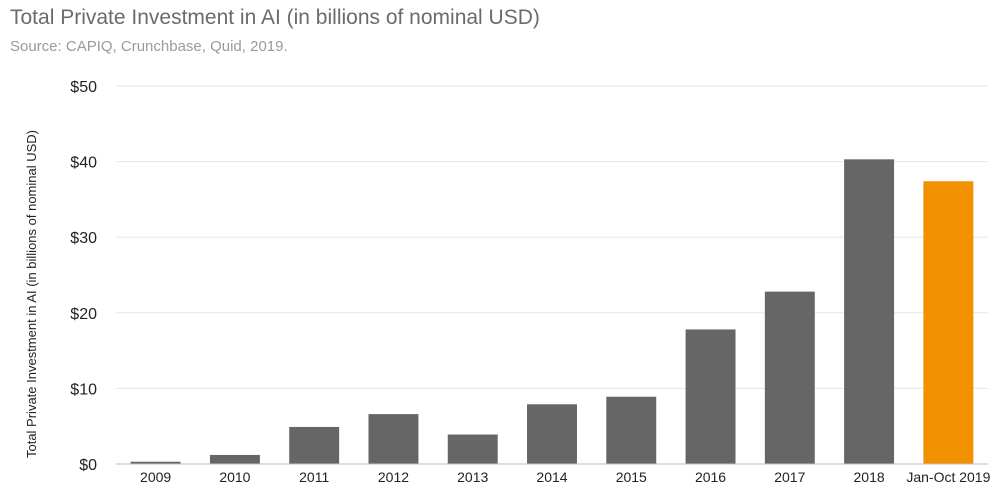 Image resolution: width=999 pixels, height=495 pixels. Describe the element at coordinates (83, 276) in the screenshot. I see `y-axis-ticks: $0 $10 $20 $30 $40 $50` at that location.